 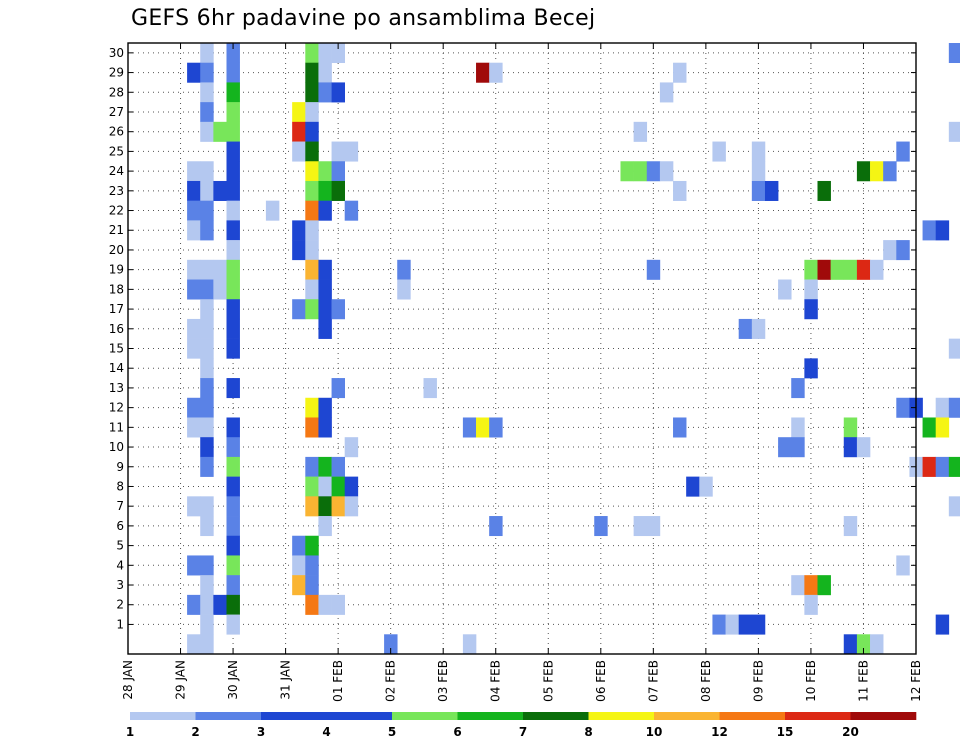 I want to click on y-tick-label: 4, so click(x=120, y=565).